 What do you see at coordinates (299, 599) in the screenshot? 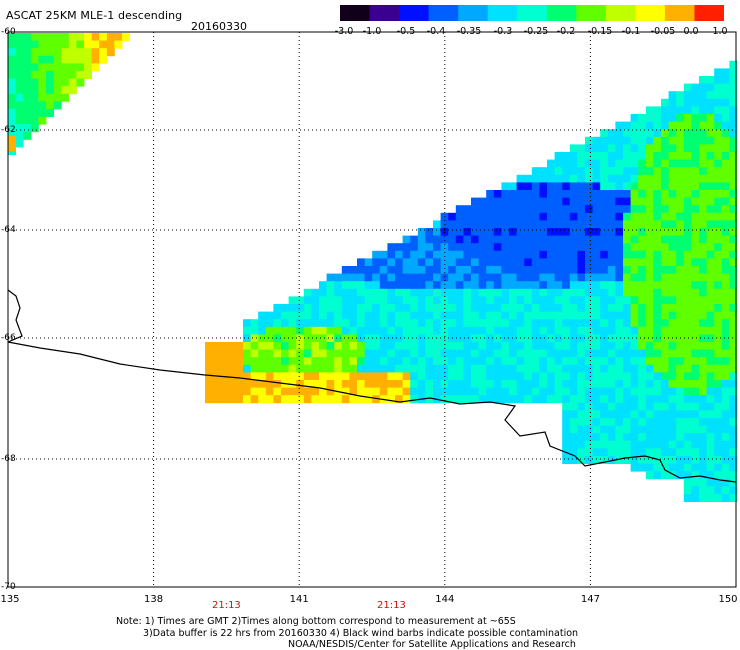
I see `longitude-label: 141` at bounding box center [299, 599].